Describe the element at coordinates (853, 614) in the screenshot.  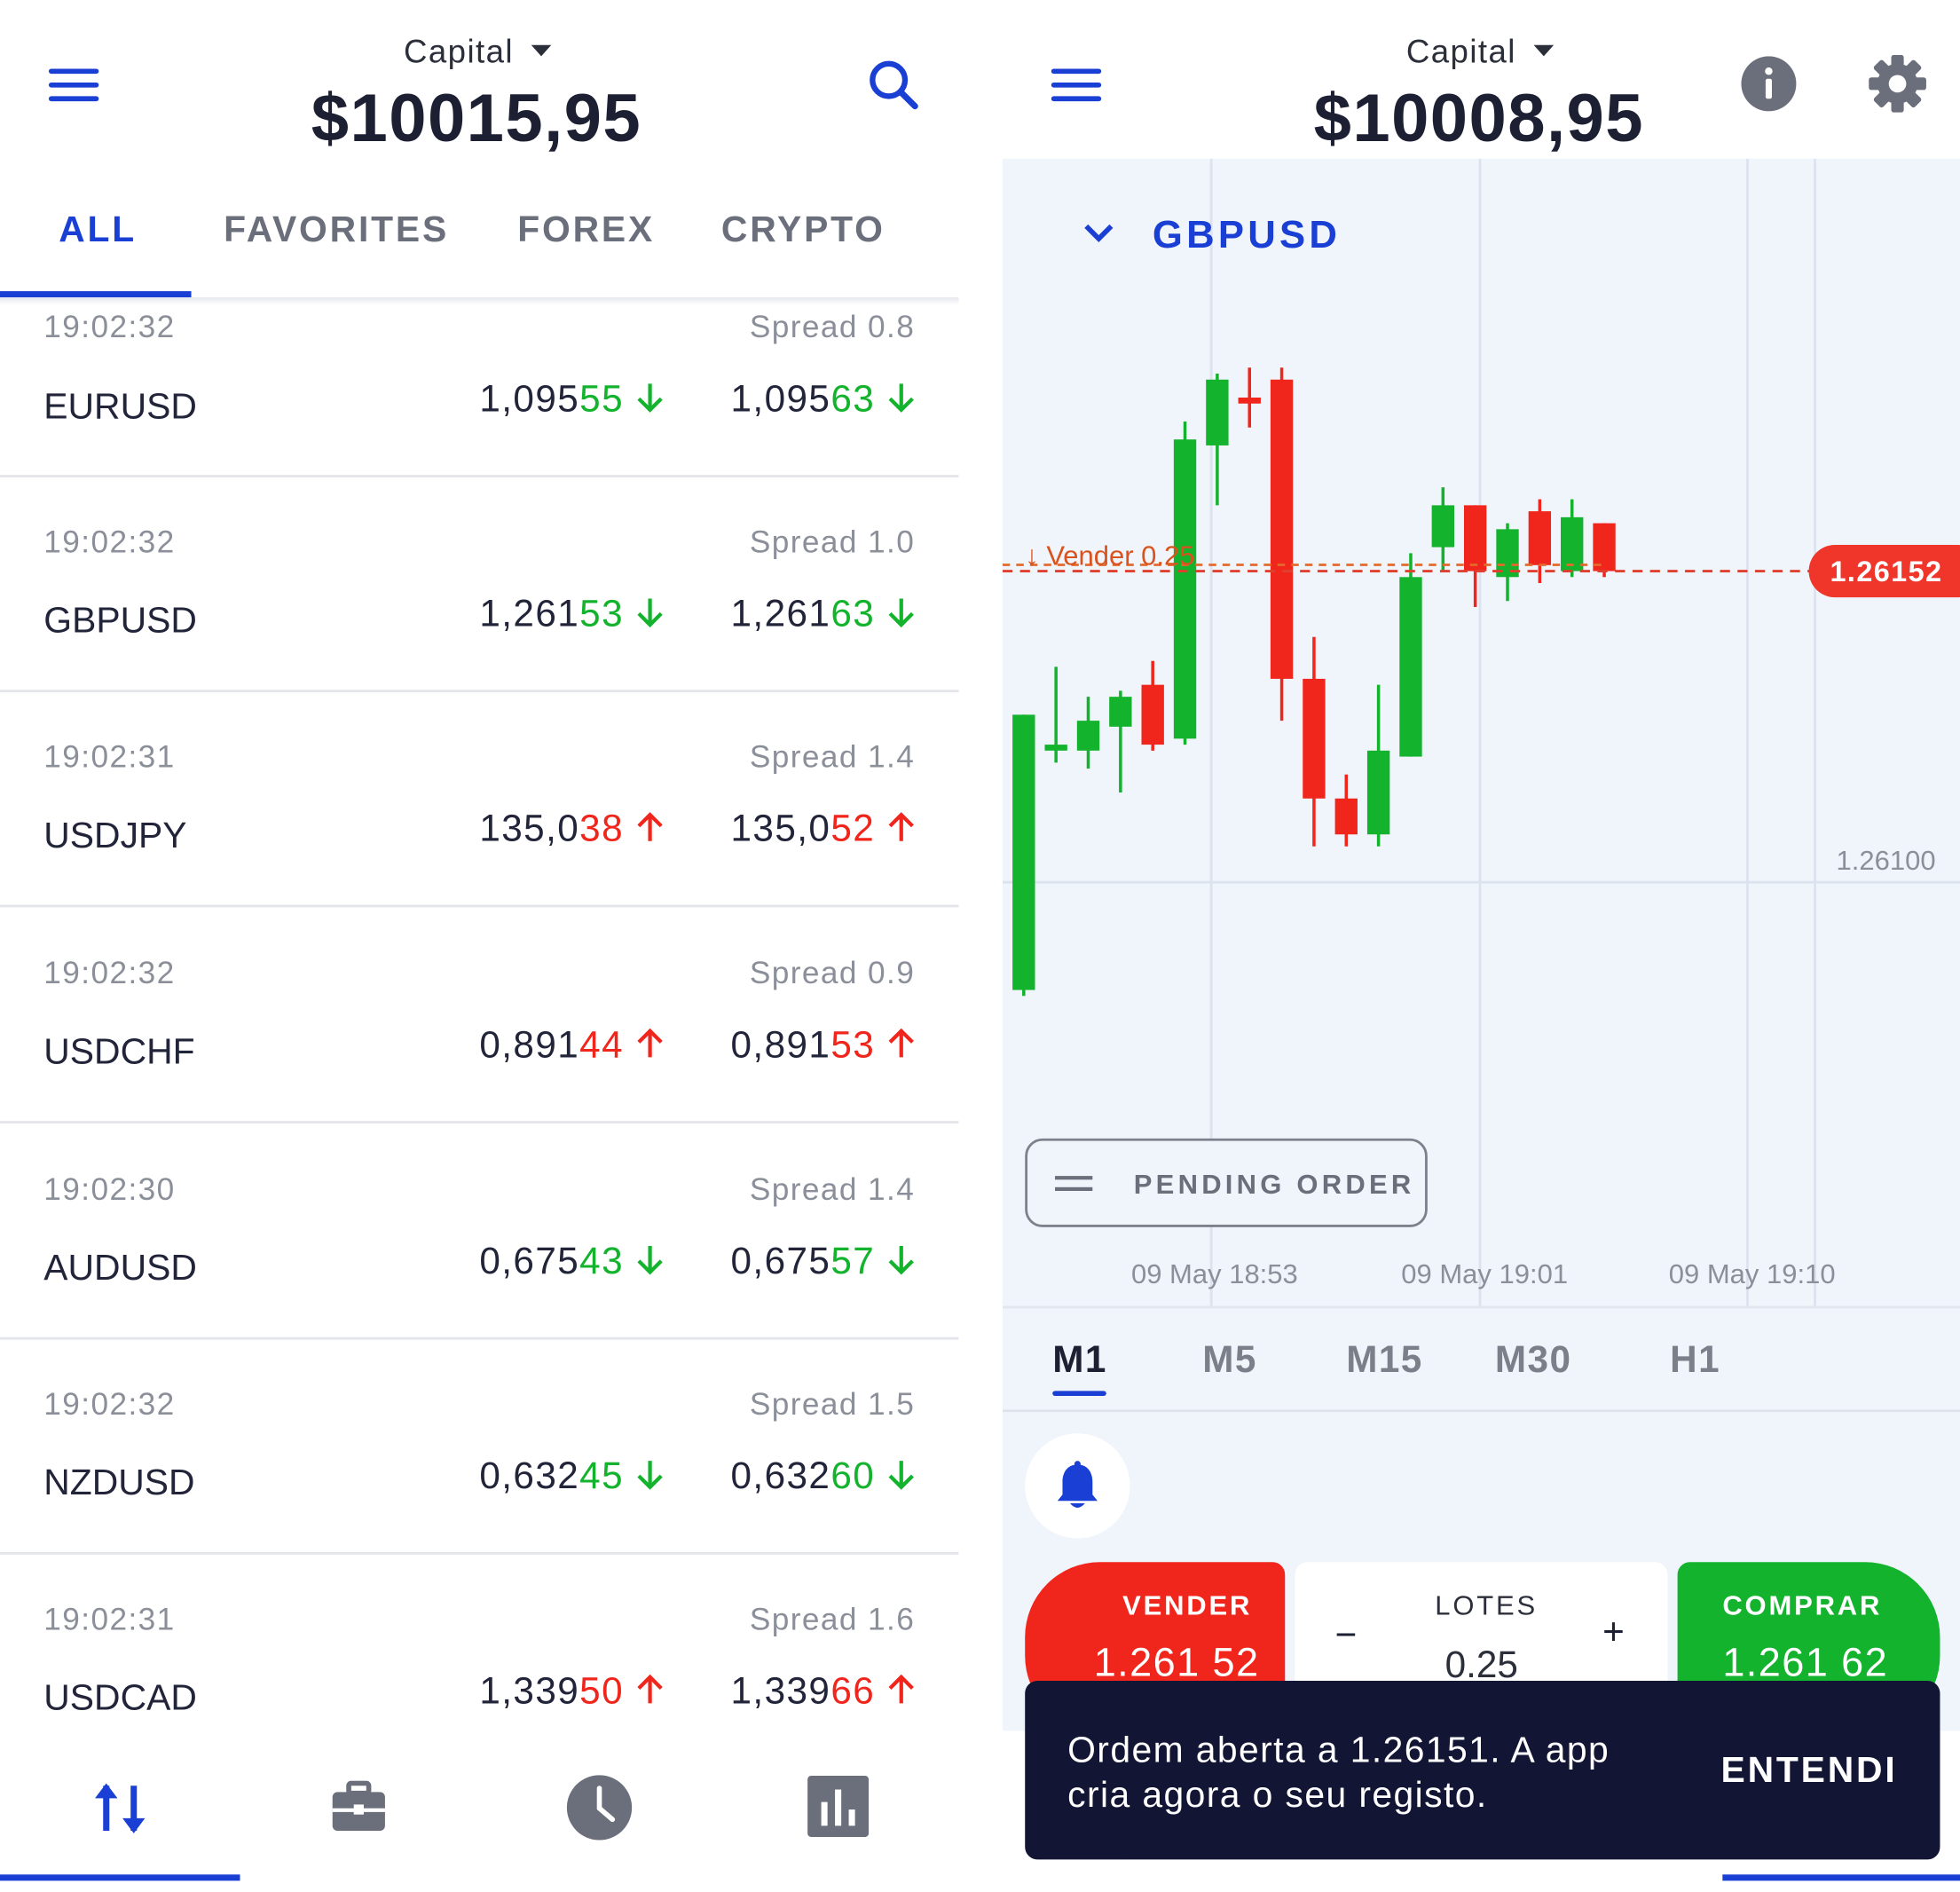
I see `ask-price-pips: 63` at that location.